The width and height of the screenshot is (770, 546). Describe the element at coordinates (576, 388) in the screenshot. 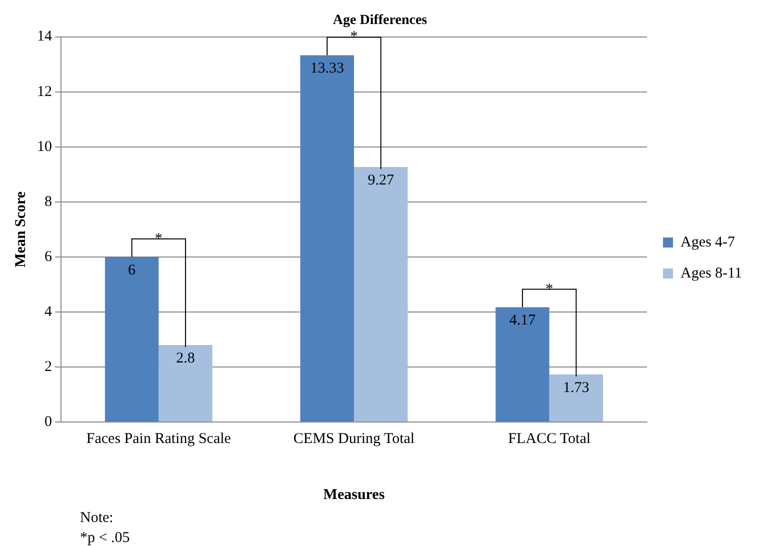

I see `data-label: 1.73` at that location.